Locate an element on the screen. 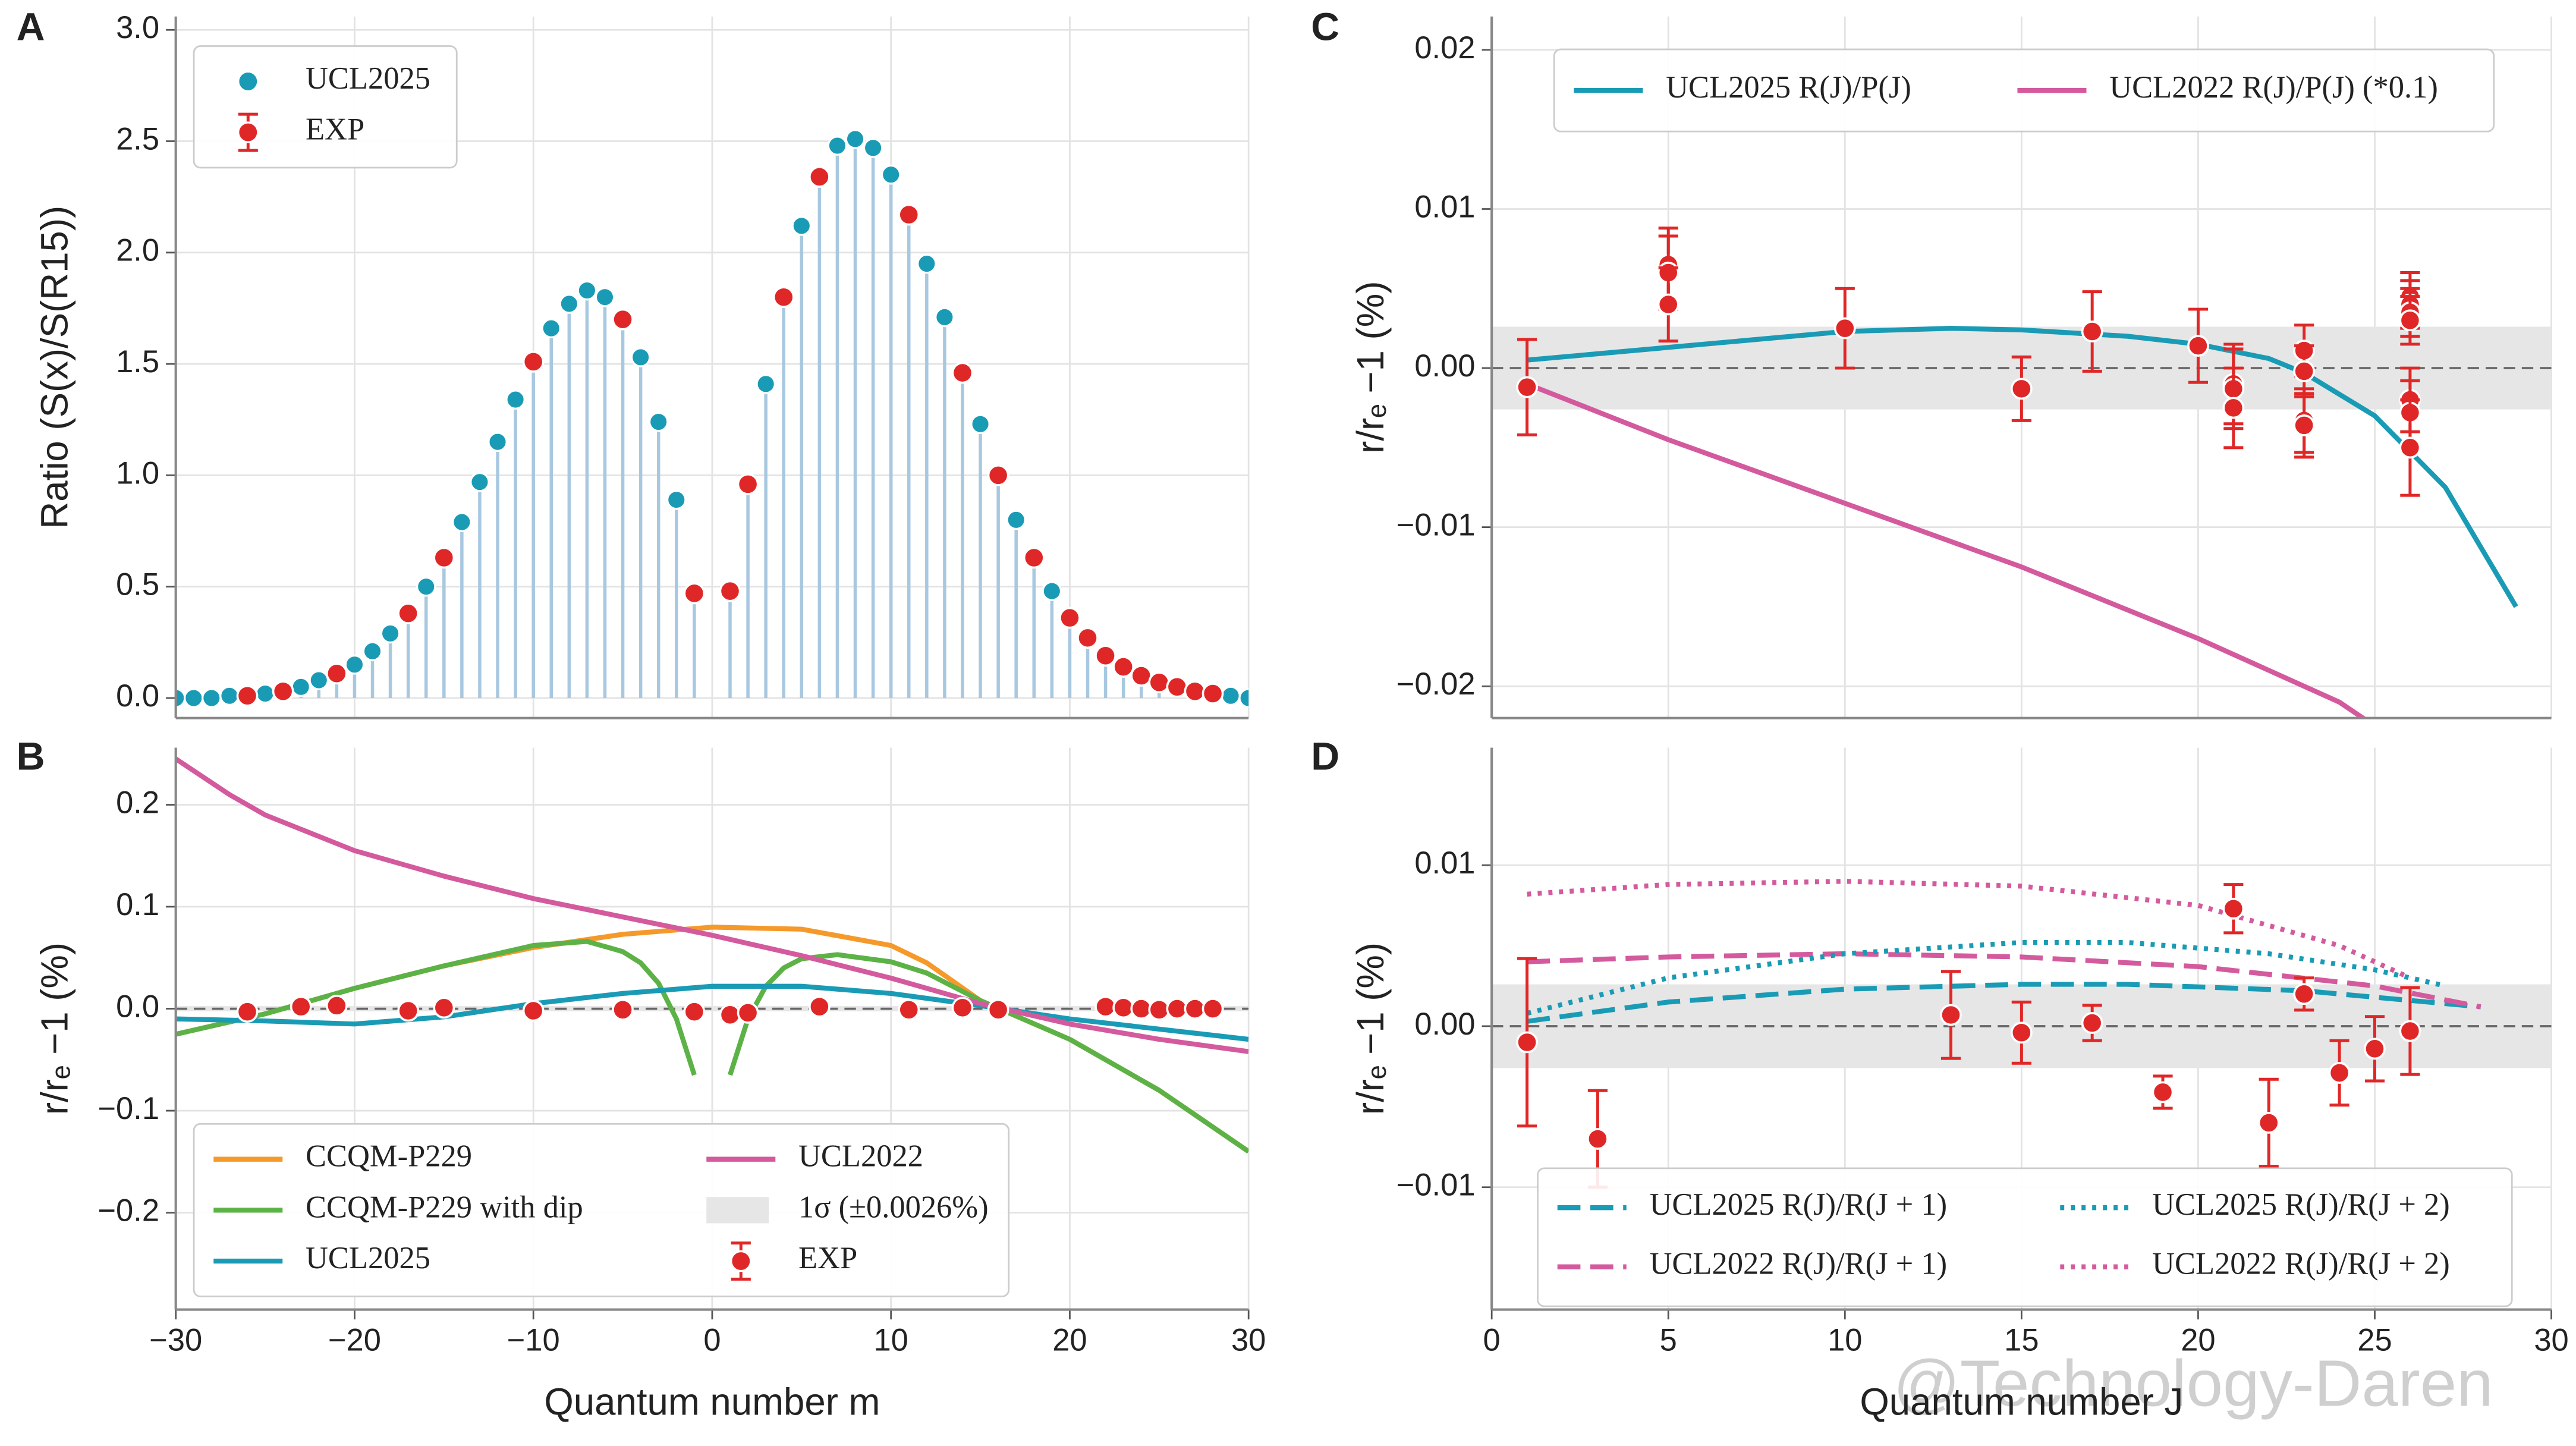 The height and width of the screenshot is (1446, 2576). legend: UCL2025 EXP is located at coordinates (325, 107).